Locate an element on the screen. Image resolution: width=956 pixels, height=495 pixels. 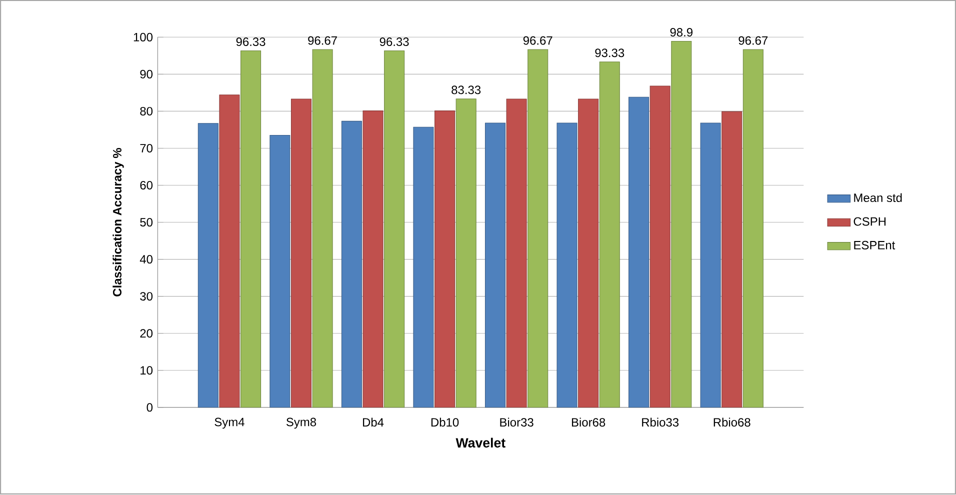
y-tick-label: 90 is located at coordinates (146, 74).